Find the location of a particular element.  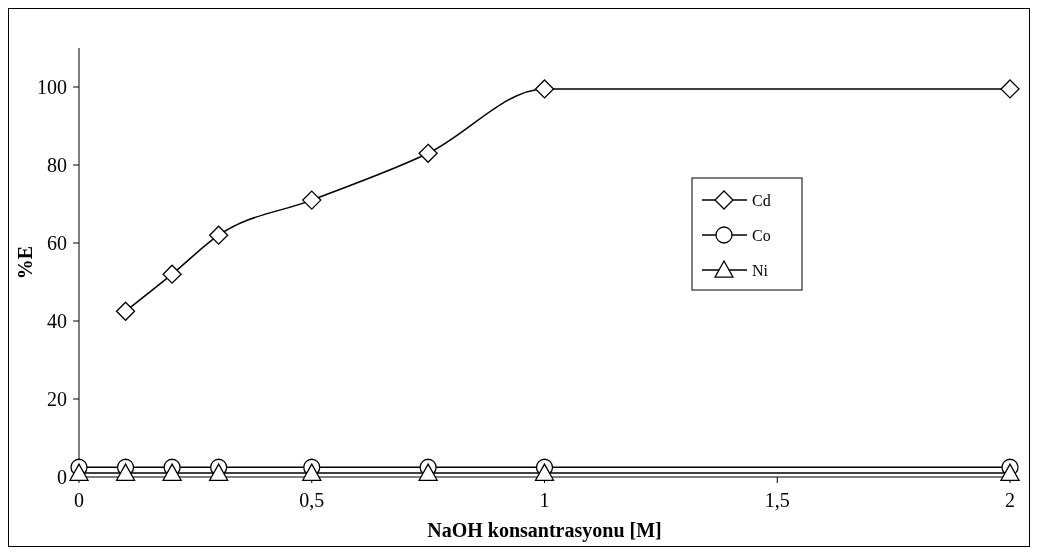

y-tick-label: 60 is located at coordinates (57, 243).